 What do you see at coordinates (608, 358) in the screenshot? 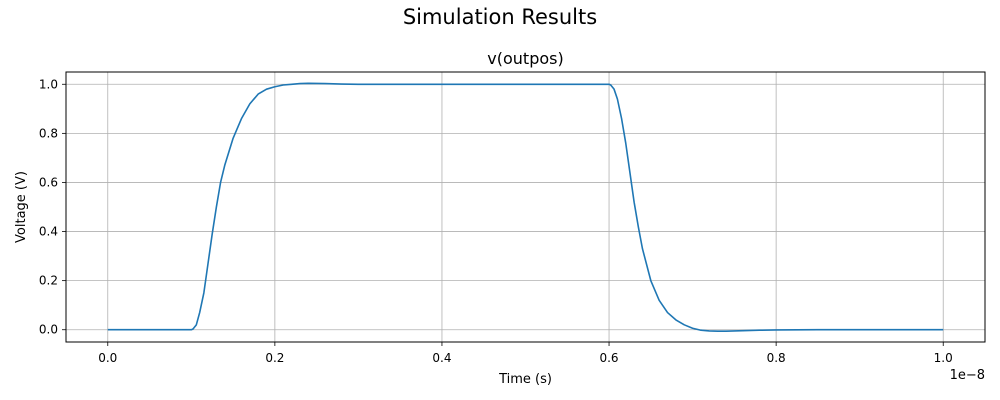
I see `x-tick-label: 0.6` at bounding box center [608, 358].